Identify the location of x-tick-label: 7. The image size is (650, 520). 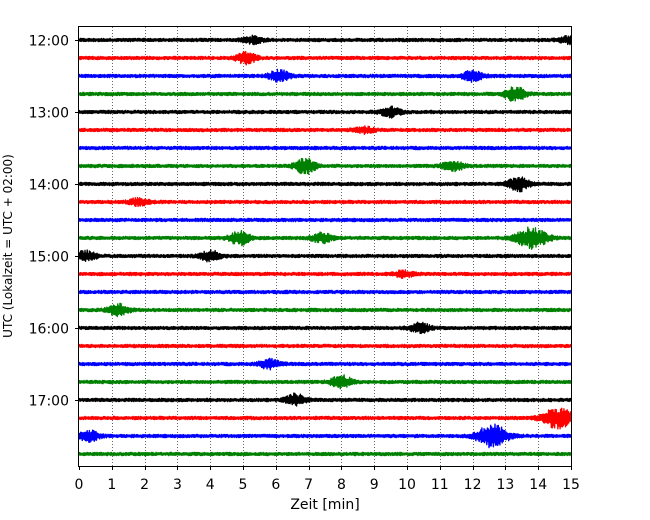
(308, 485).